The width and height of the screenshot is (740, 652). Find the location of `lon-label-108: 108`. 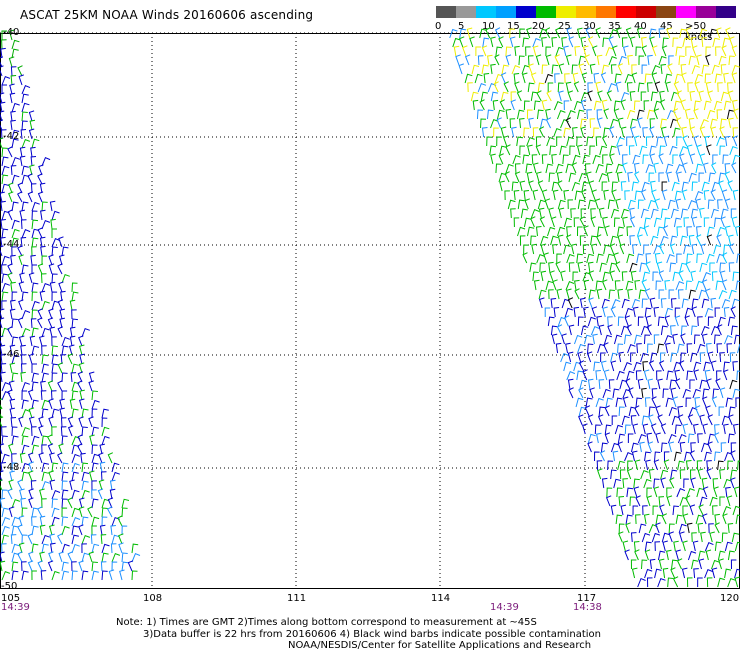

lon-label-108: 108 is located at coordinates (153, 598).